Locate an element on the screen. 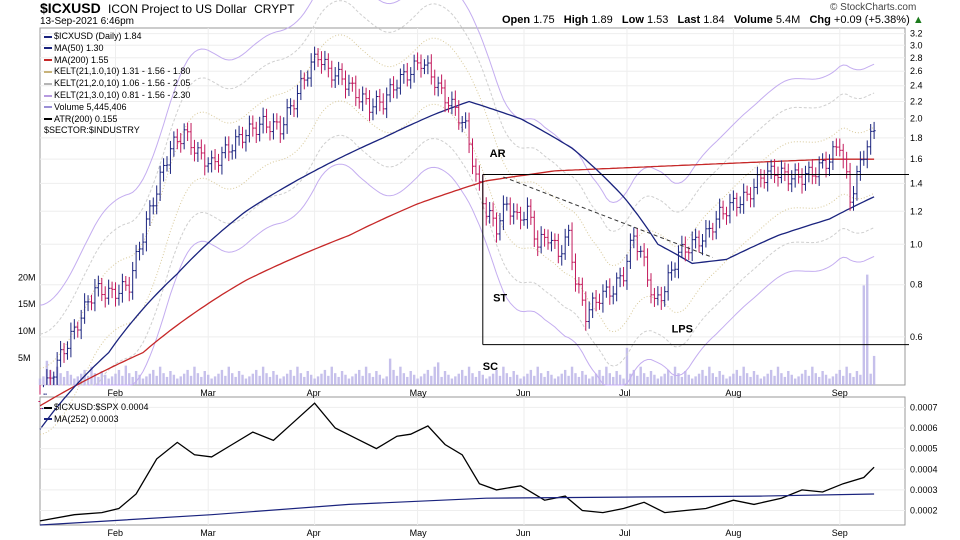 The height and width of the screenshot is (540, 960). chg-label: Chg is located at coordinates (820, 20).